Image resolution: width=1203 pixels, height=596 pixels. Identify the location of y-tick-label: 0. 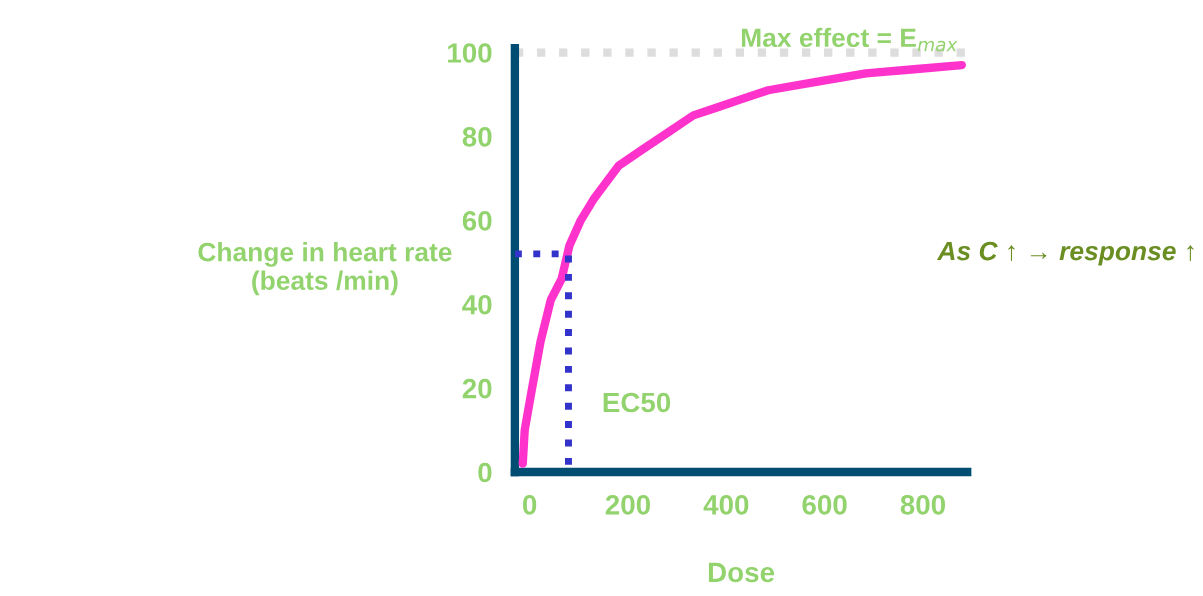
(485, 472).